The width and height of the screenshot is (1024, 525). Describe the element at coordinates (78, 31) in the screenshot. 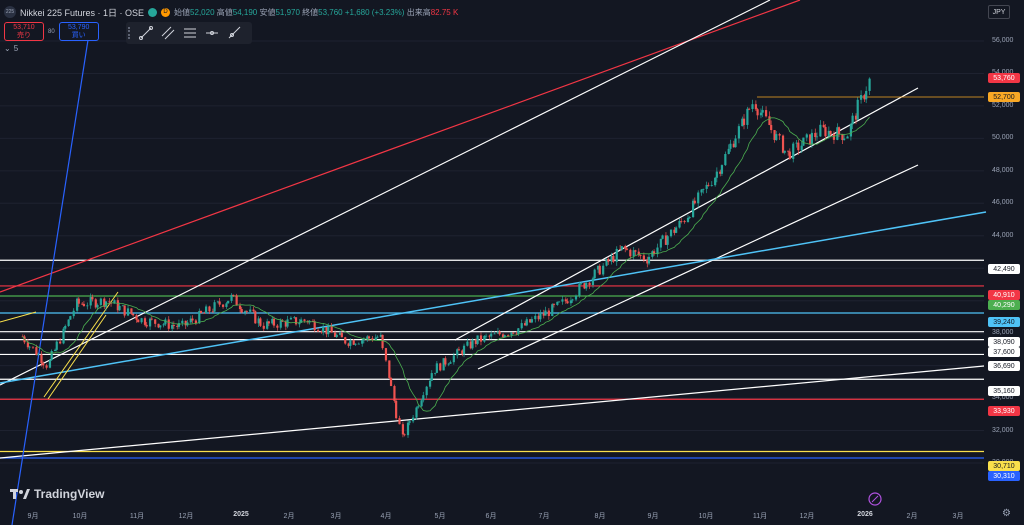

I see `buy-button: 53,790 買い` at that location.